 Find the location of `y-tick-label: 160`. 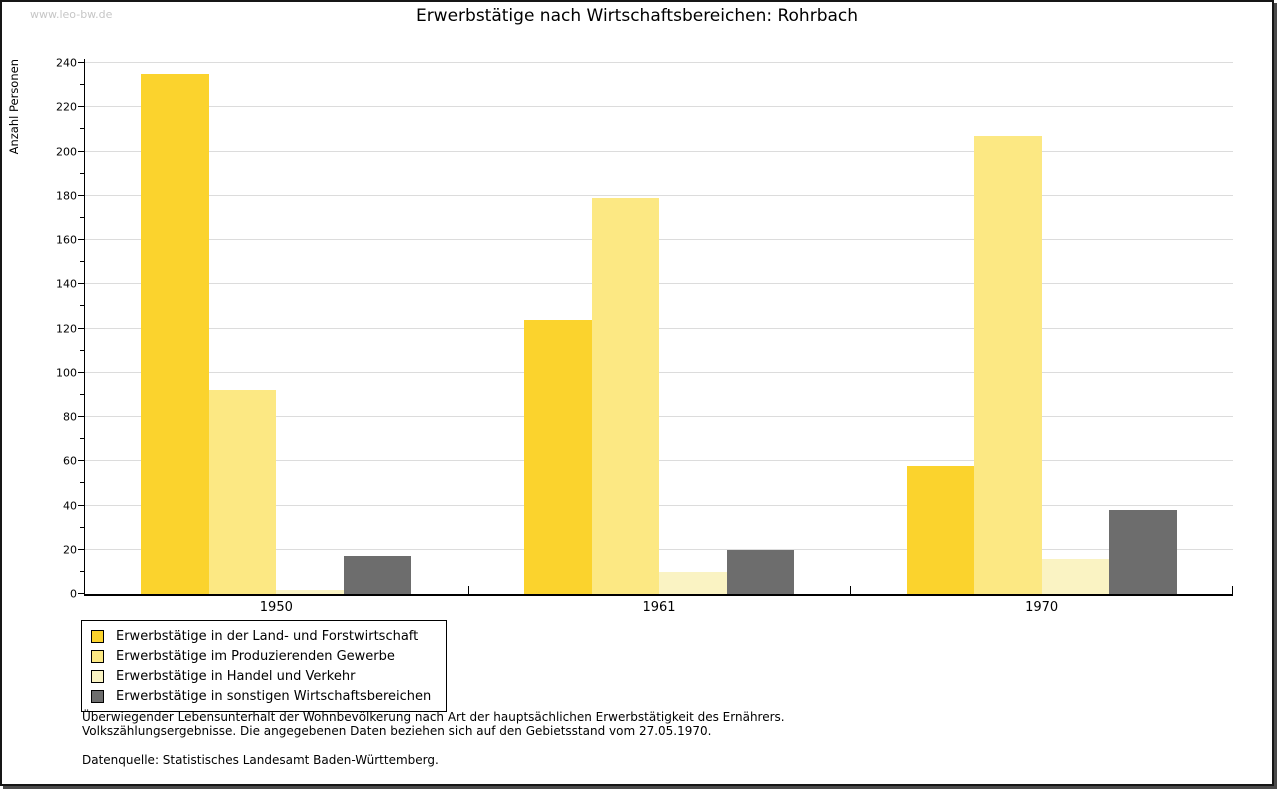

y-tick-label: 160 is located at coordinates (66, 240).